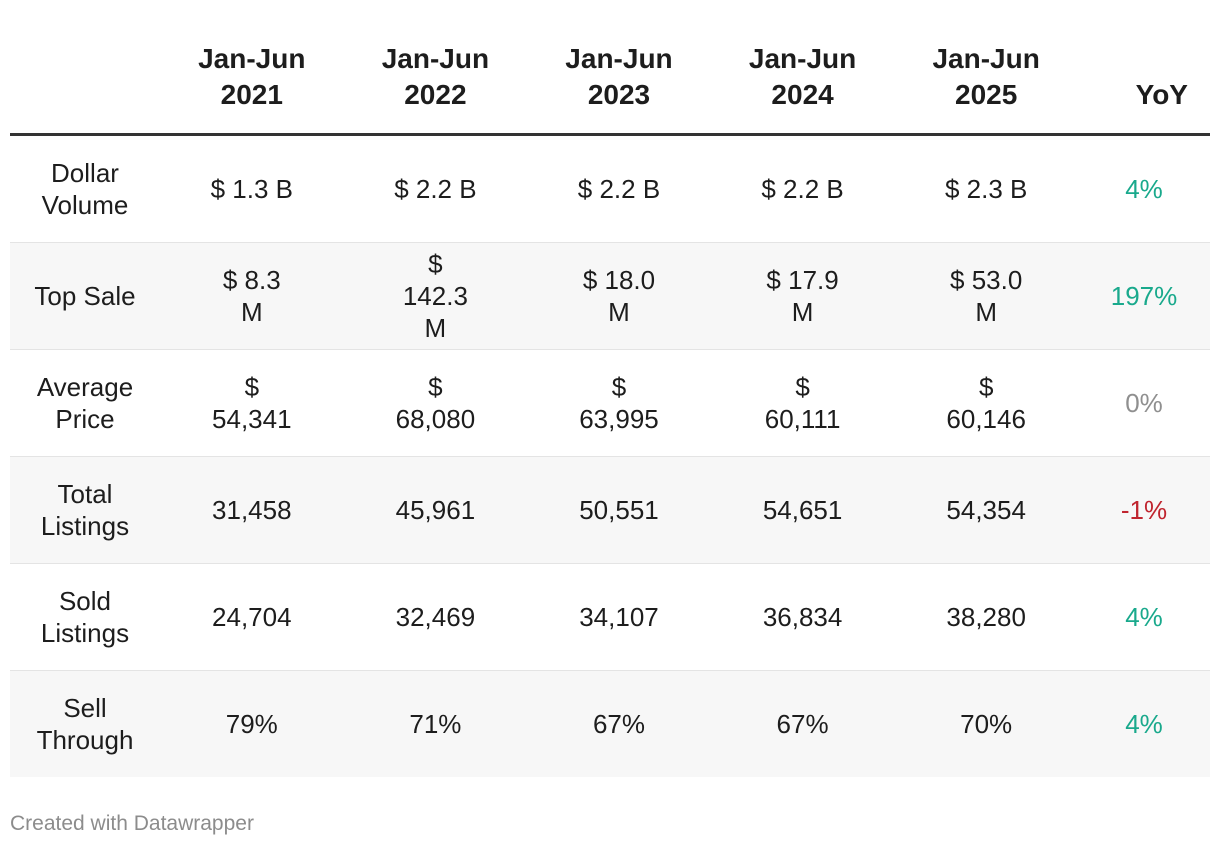 This screenshot has height=848, width=1220. Describe the element at coordinates (986, 723) in the screenshot. I see `value-cell: 70%` at that location.